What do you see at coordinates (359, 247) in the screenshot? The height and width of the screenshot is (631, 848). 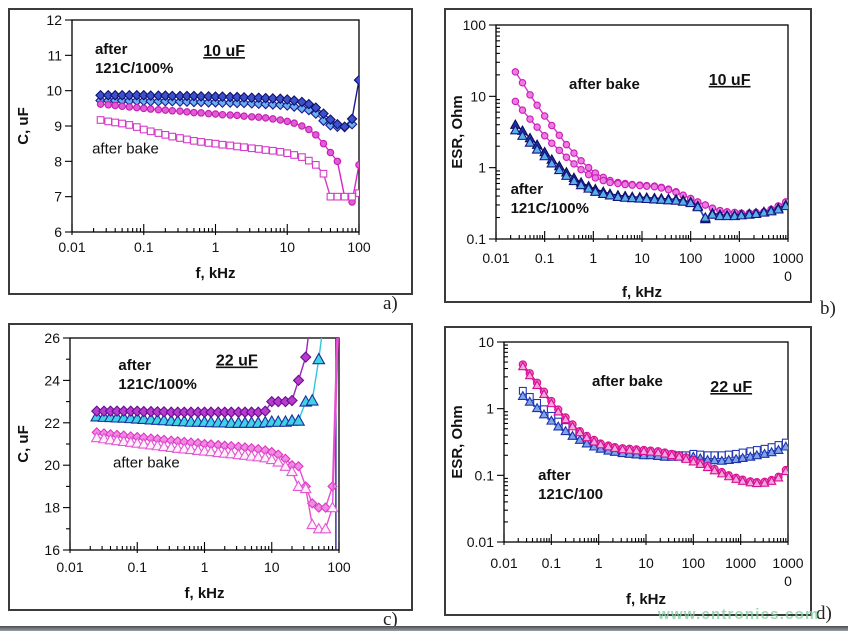 I see `x-tick-label: 100` at bounding box center [359, 247].